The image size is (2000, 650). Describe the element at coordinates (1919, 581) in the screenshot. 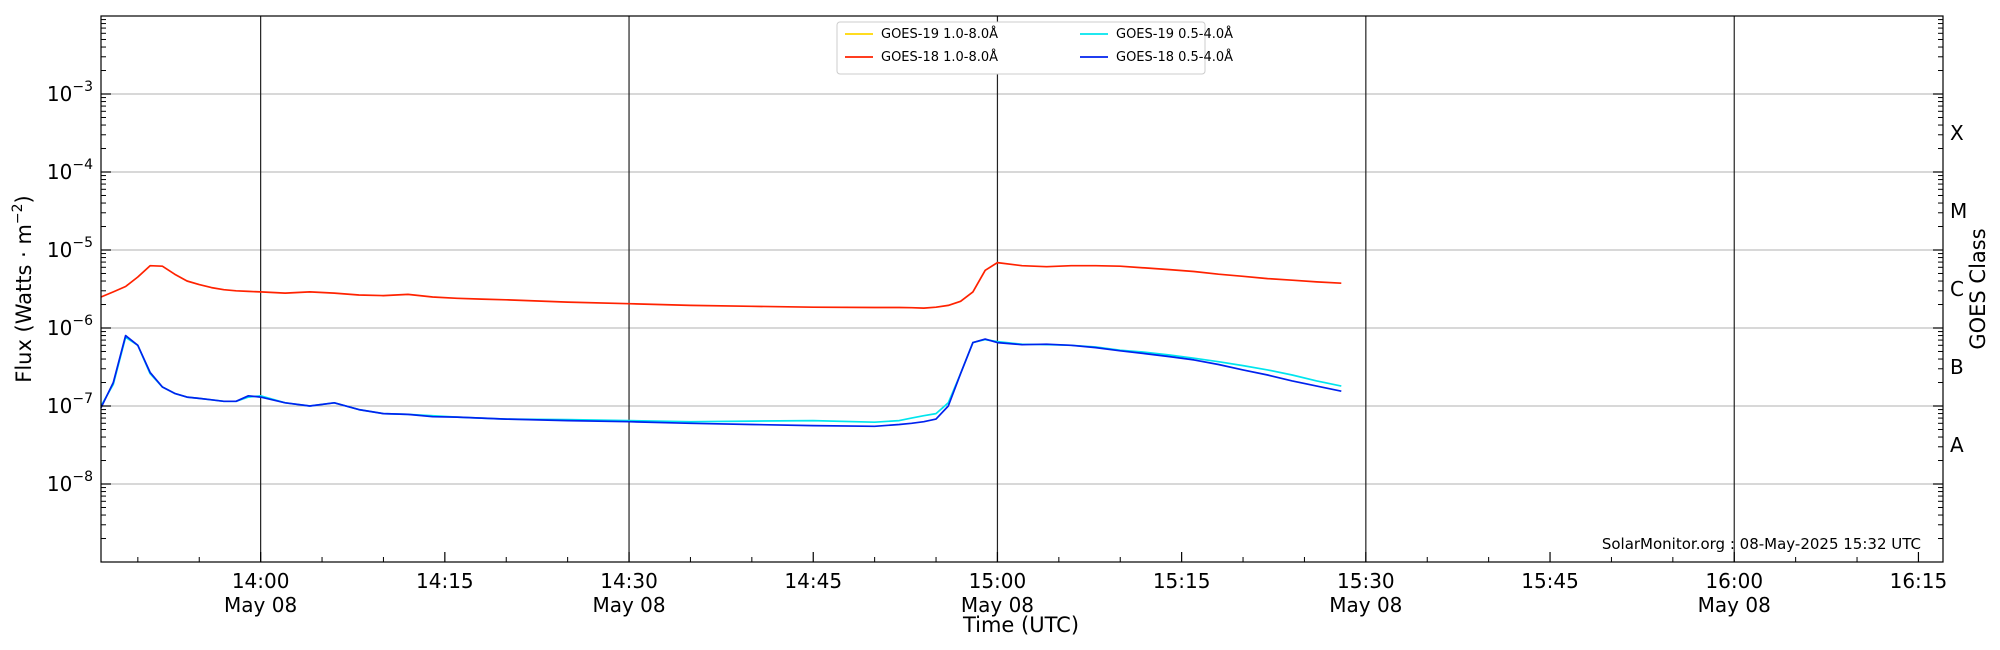

I see `x-tick-label: 16:15` at that location.